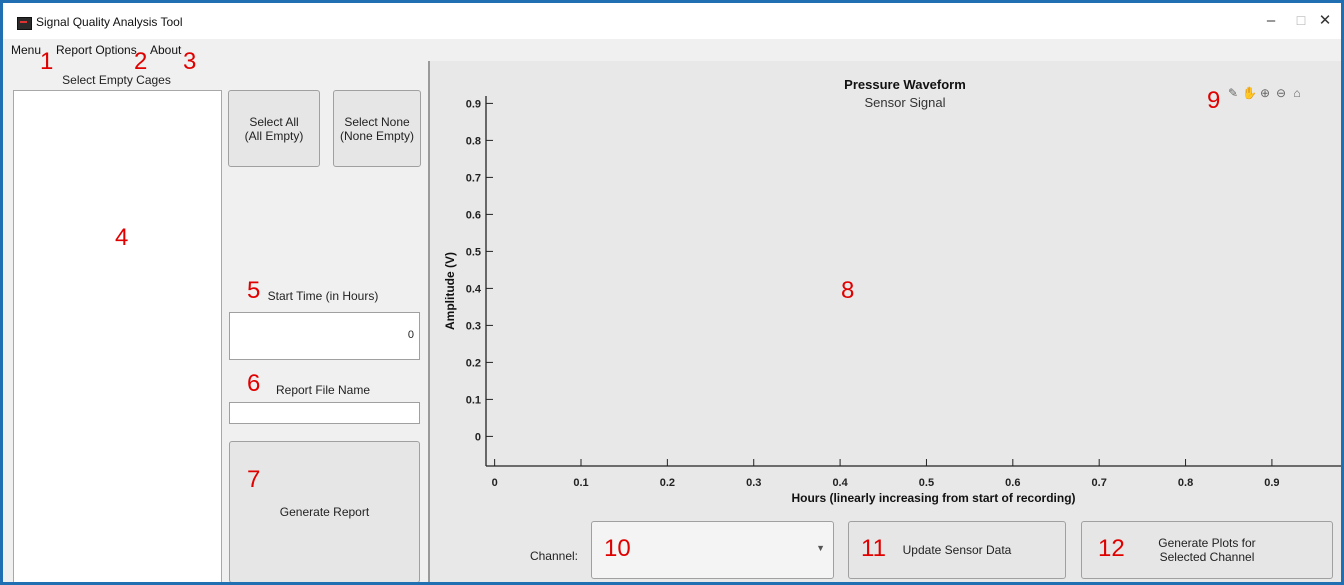 The image size is (1344, 585). I want to click on close-button: ✕, so click(1325, 20).